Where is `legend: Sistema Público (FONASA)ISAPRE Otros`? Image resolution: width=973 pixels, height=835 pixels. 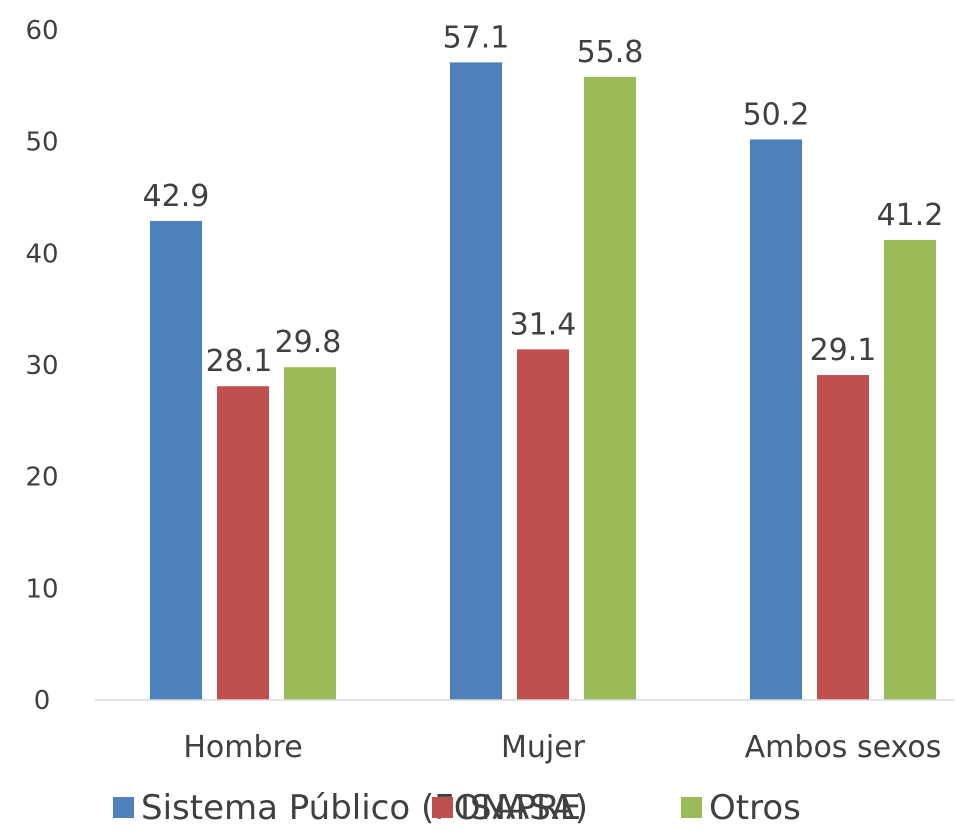 legend: Sistema Público (FONASA)ISAPRE Otros is located at coordinates (457, 808).